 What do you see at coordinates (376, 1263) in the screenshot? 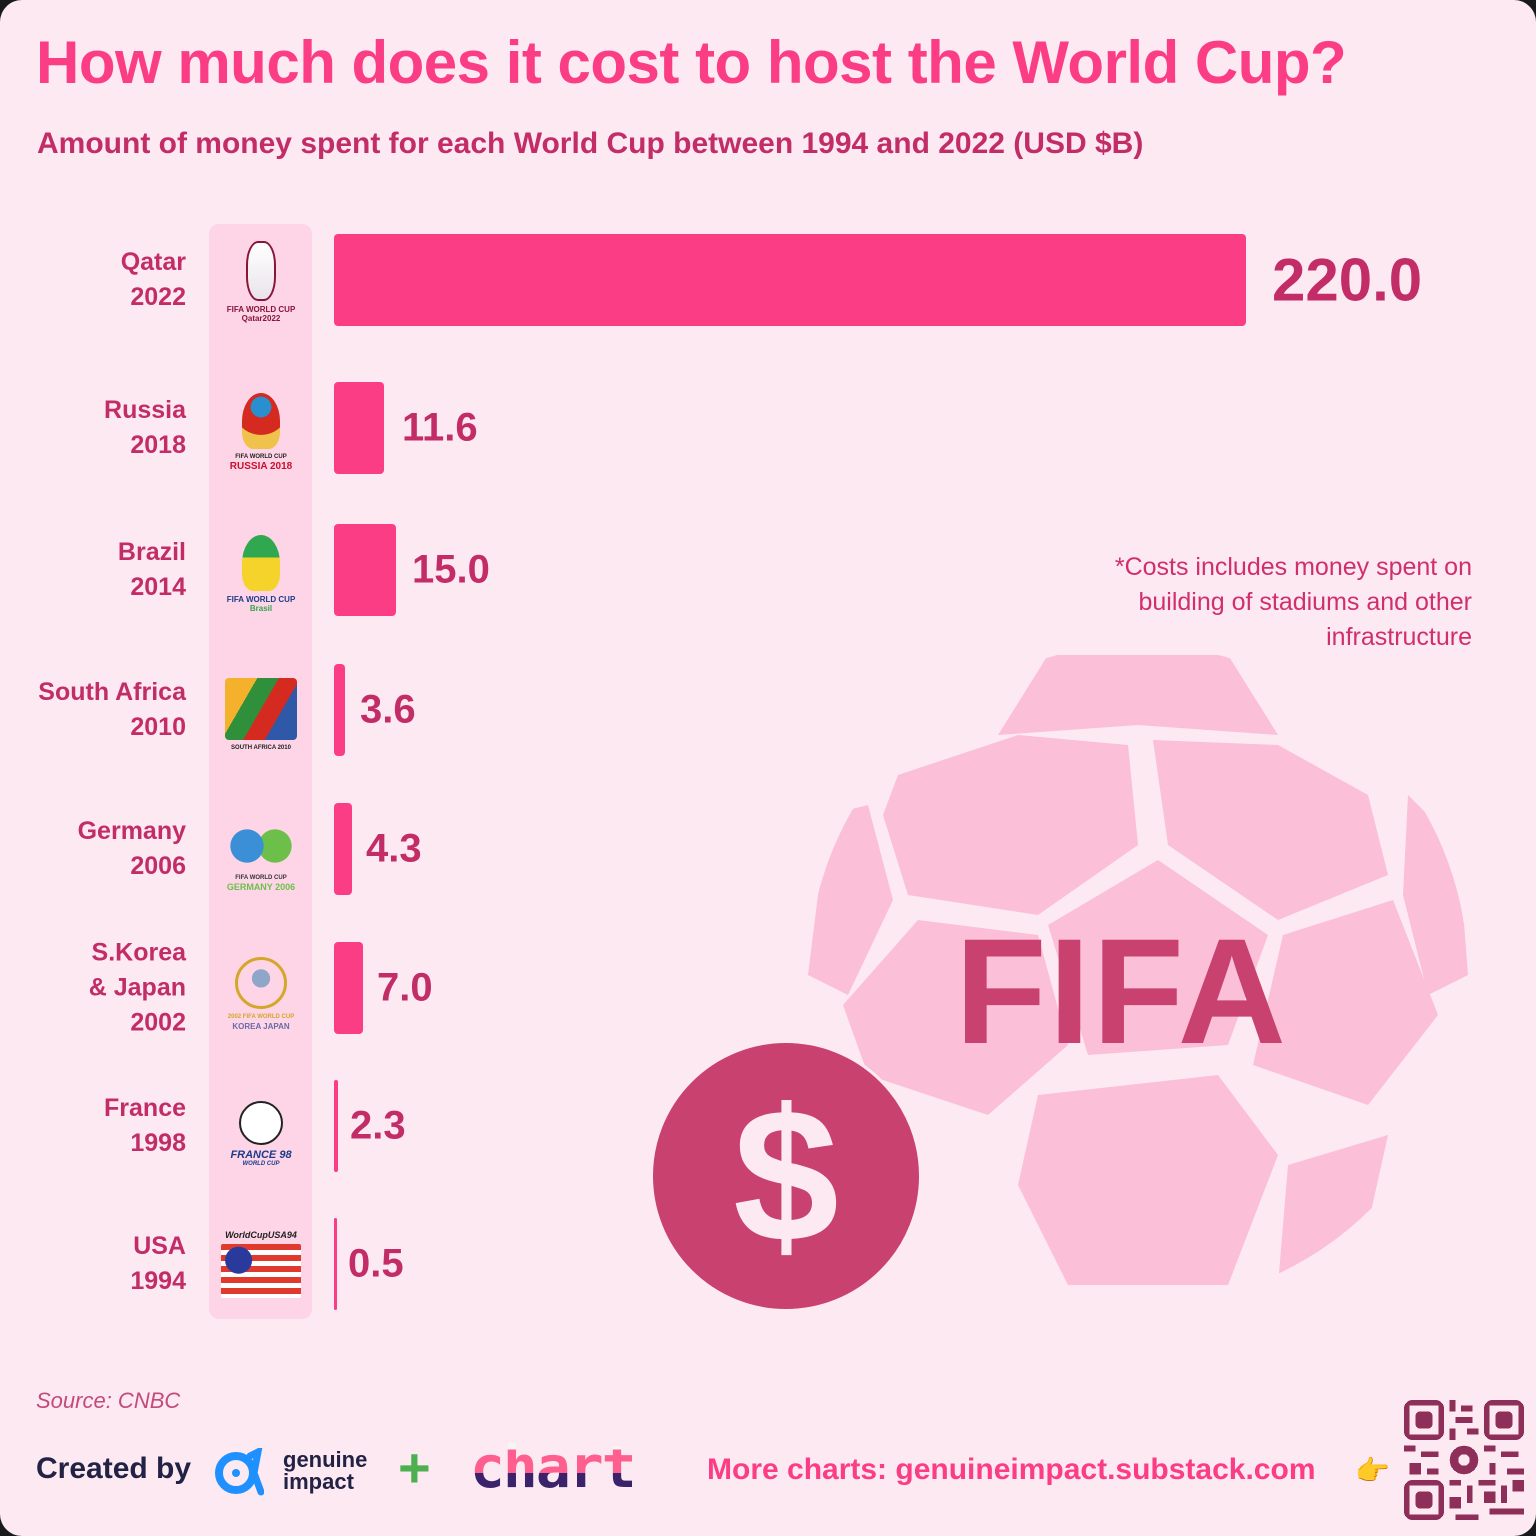
I see `bar-value: 0.5` at bounding box center [376, 1263].